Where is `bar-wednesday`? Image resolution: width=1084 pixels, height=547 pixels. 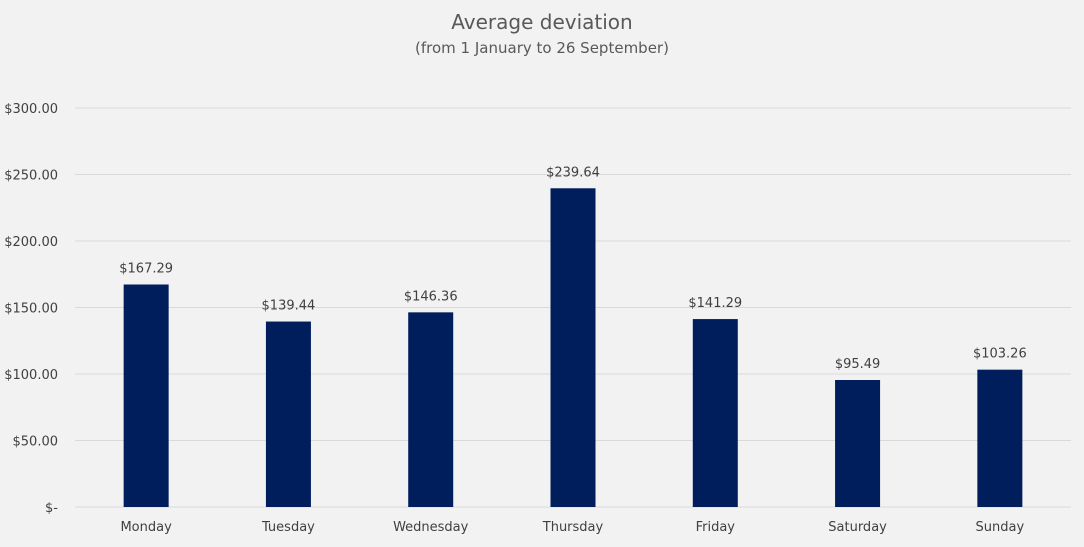 bar-wednesday is located at coordinates (431, 409).